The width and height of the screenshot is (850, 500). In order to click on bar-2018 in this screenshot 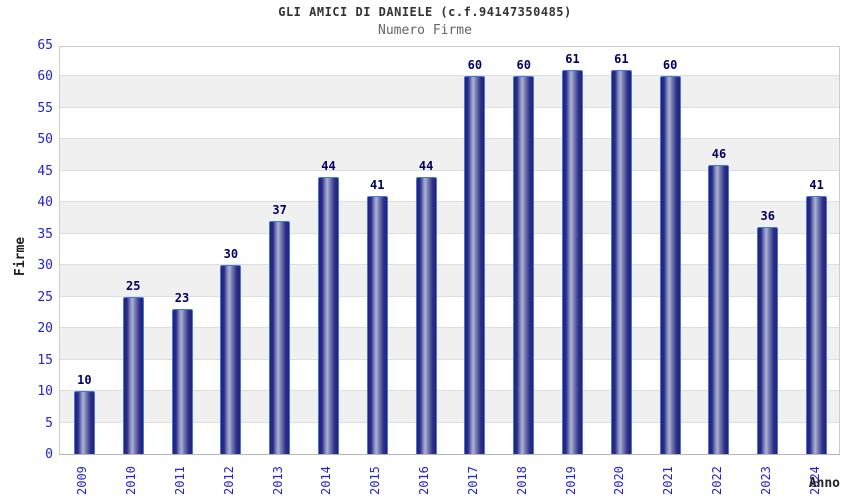, I will do `click(524, 265)`.